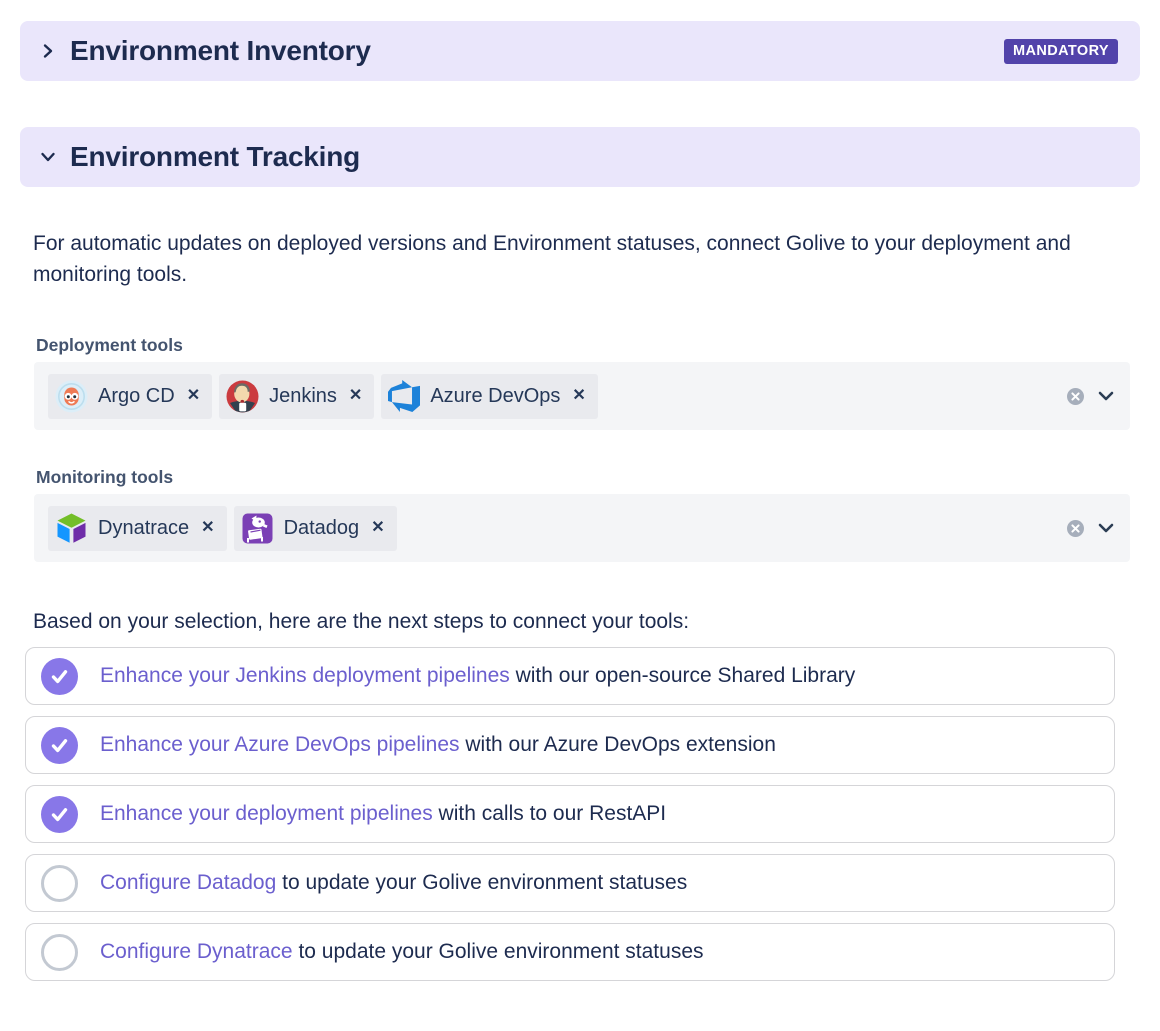 The height and width of the screenshot is (1031, 1160). Describe the element at coordinates (404, 396) in the screenshot. I see `azure-devops-icon` at that location.